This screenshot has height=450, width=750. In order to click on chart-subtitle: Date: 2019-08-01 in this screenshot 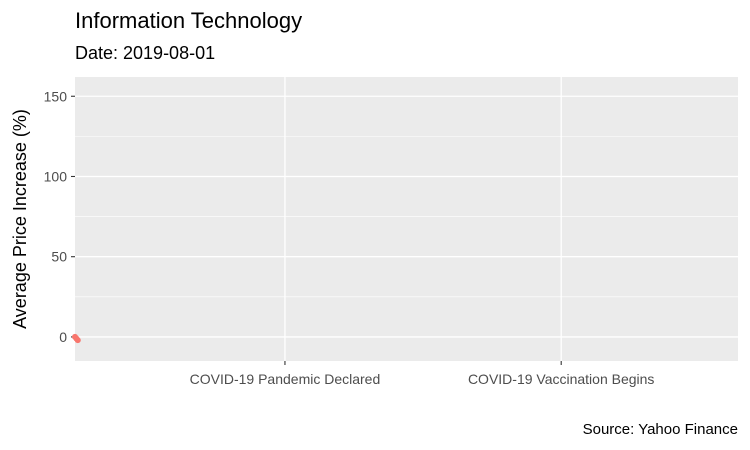, I will do `click(145, 53)`.